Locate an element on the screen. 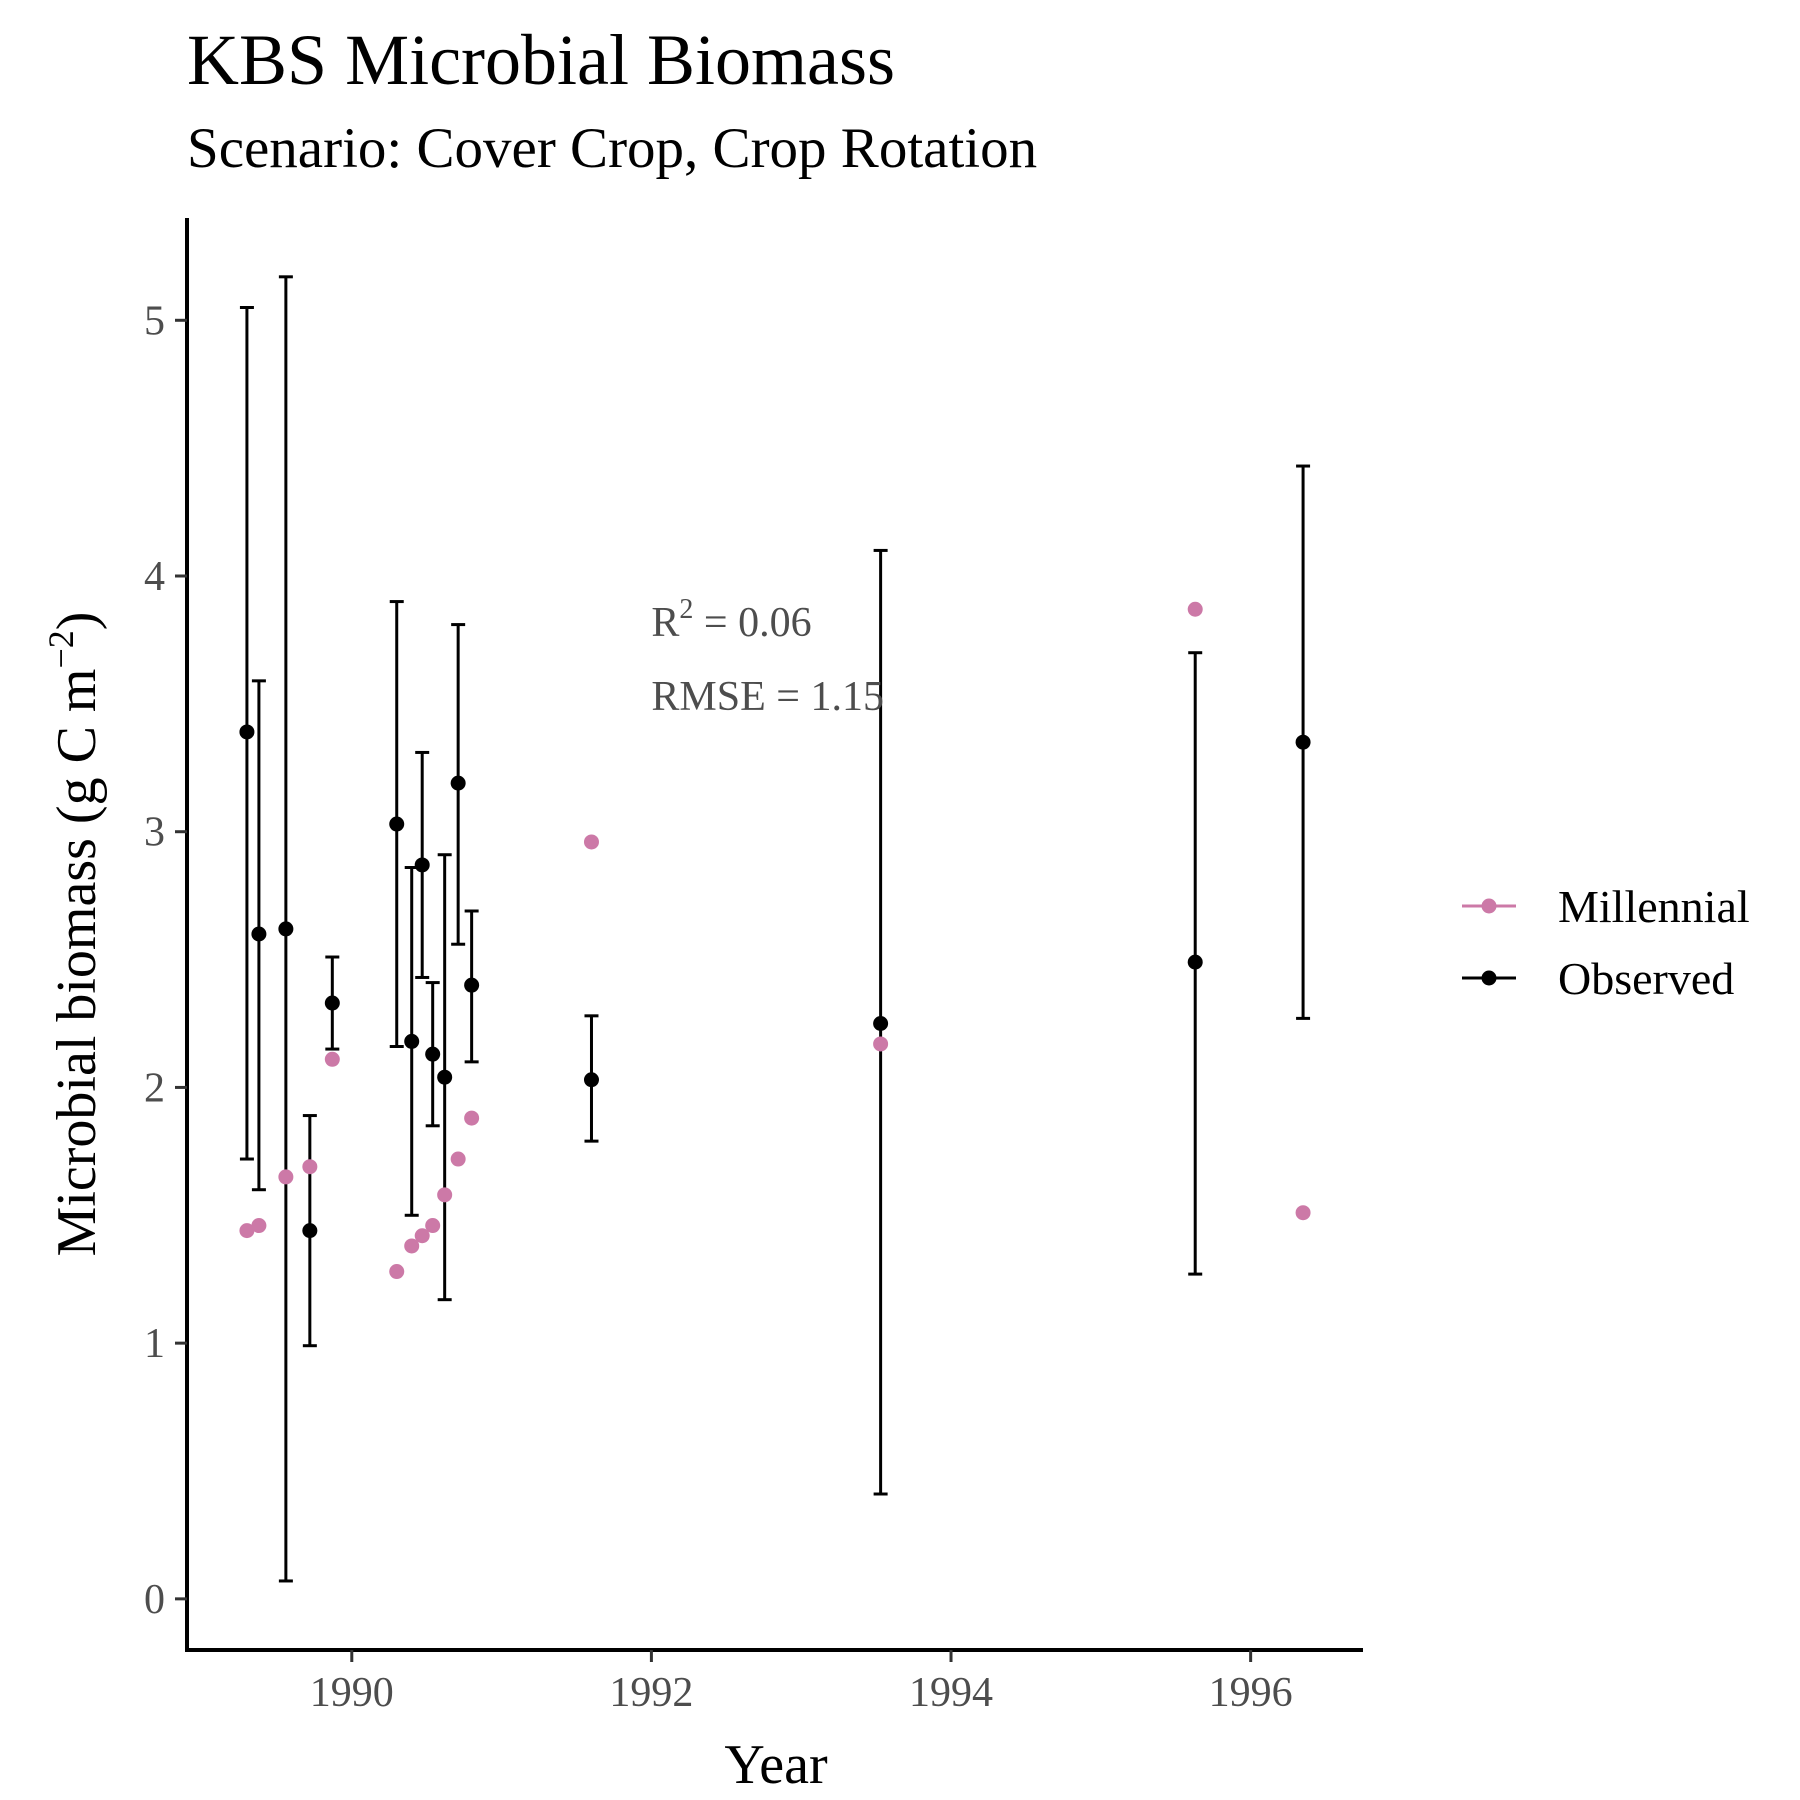 The width and height of the screenshot is (1800, 1800). y-tick-label: 3 is located at coordinates (154, 833).